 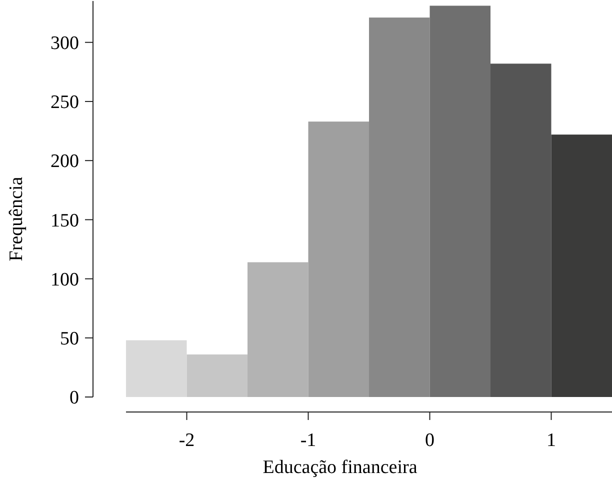 I want to click on x-axis-title: Educação financeira, so click(x=340, y=467).